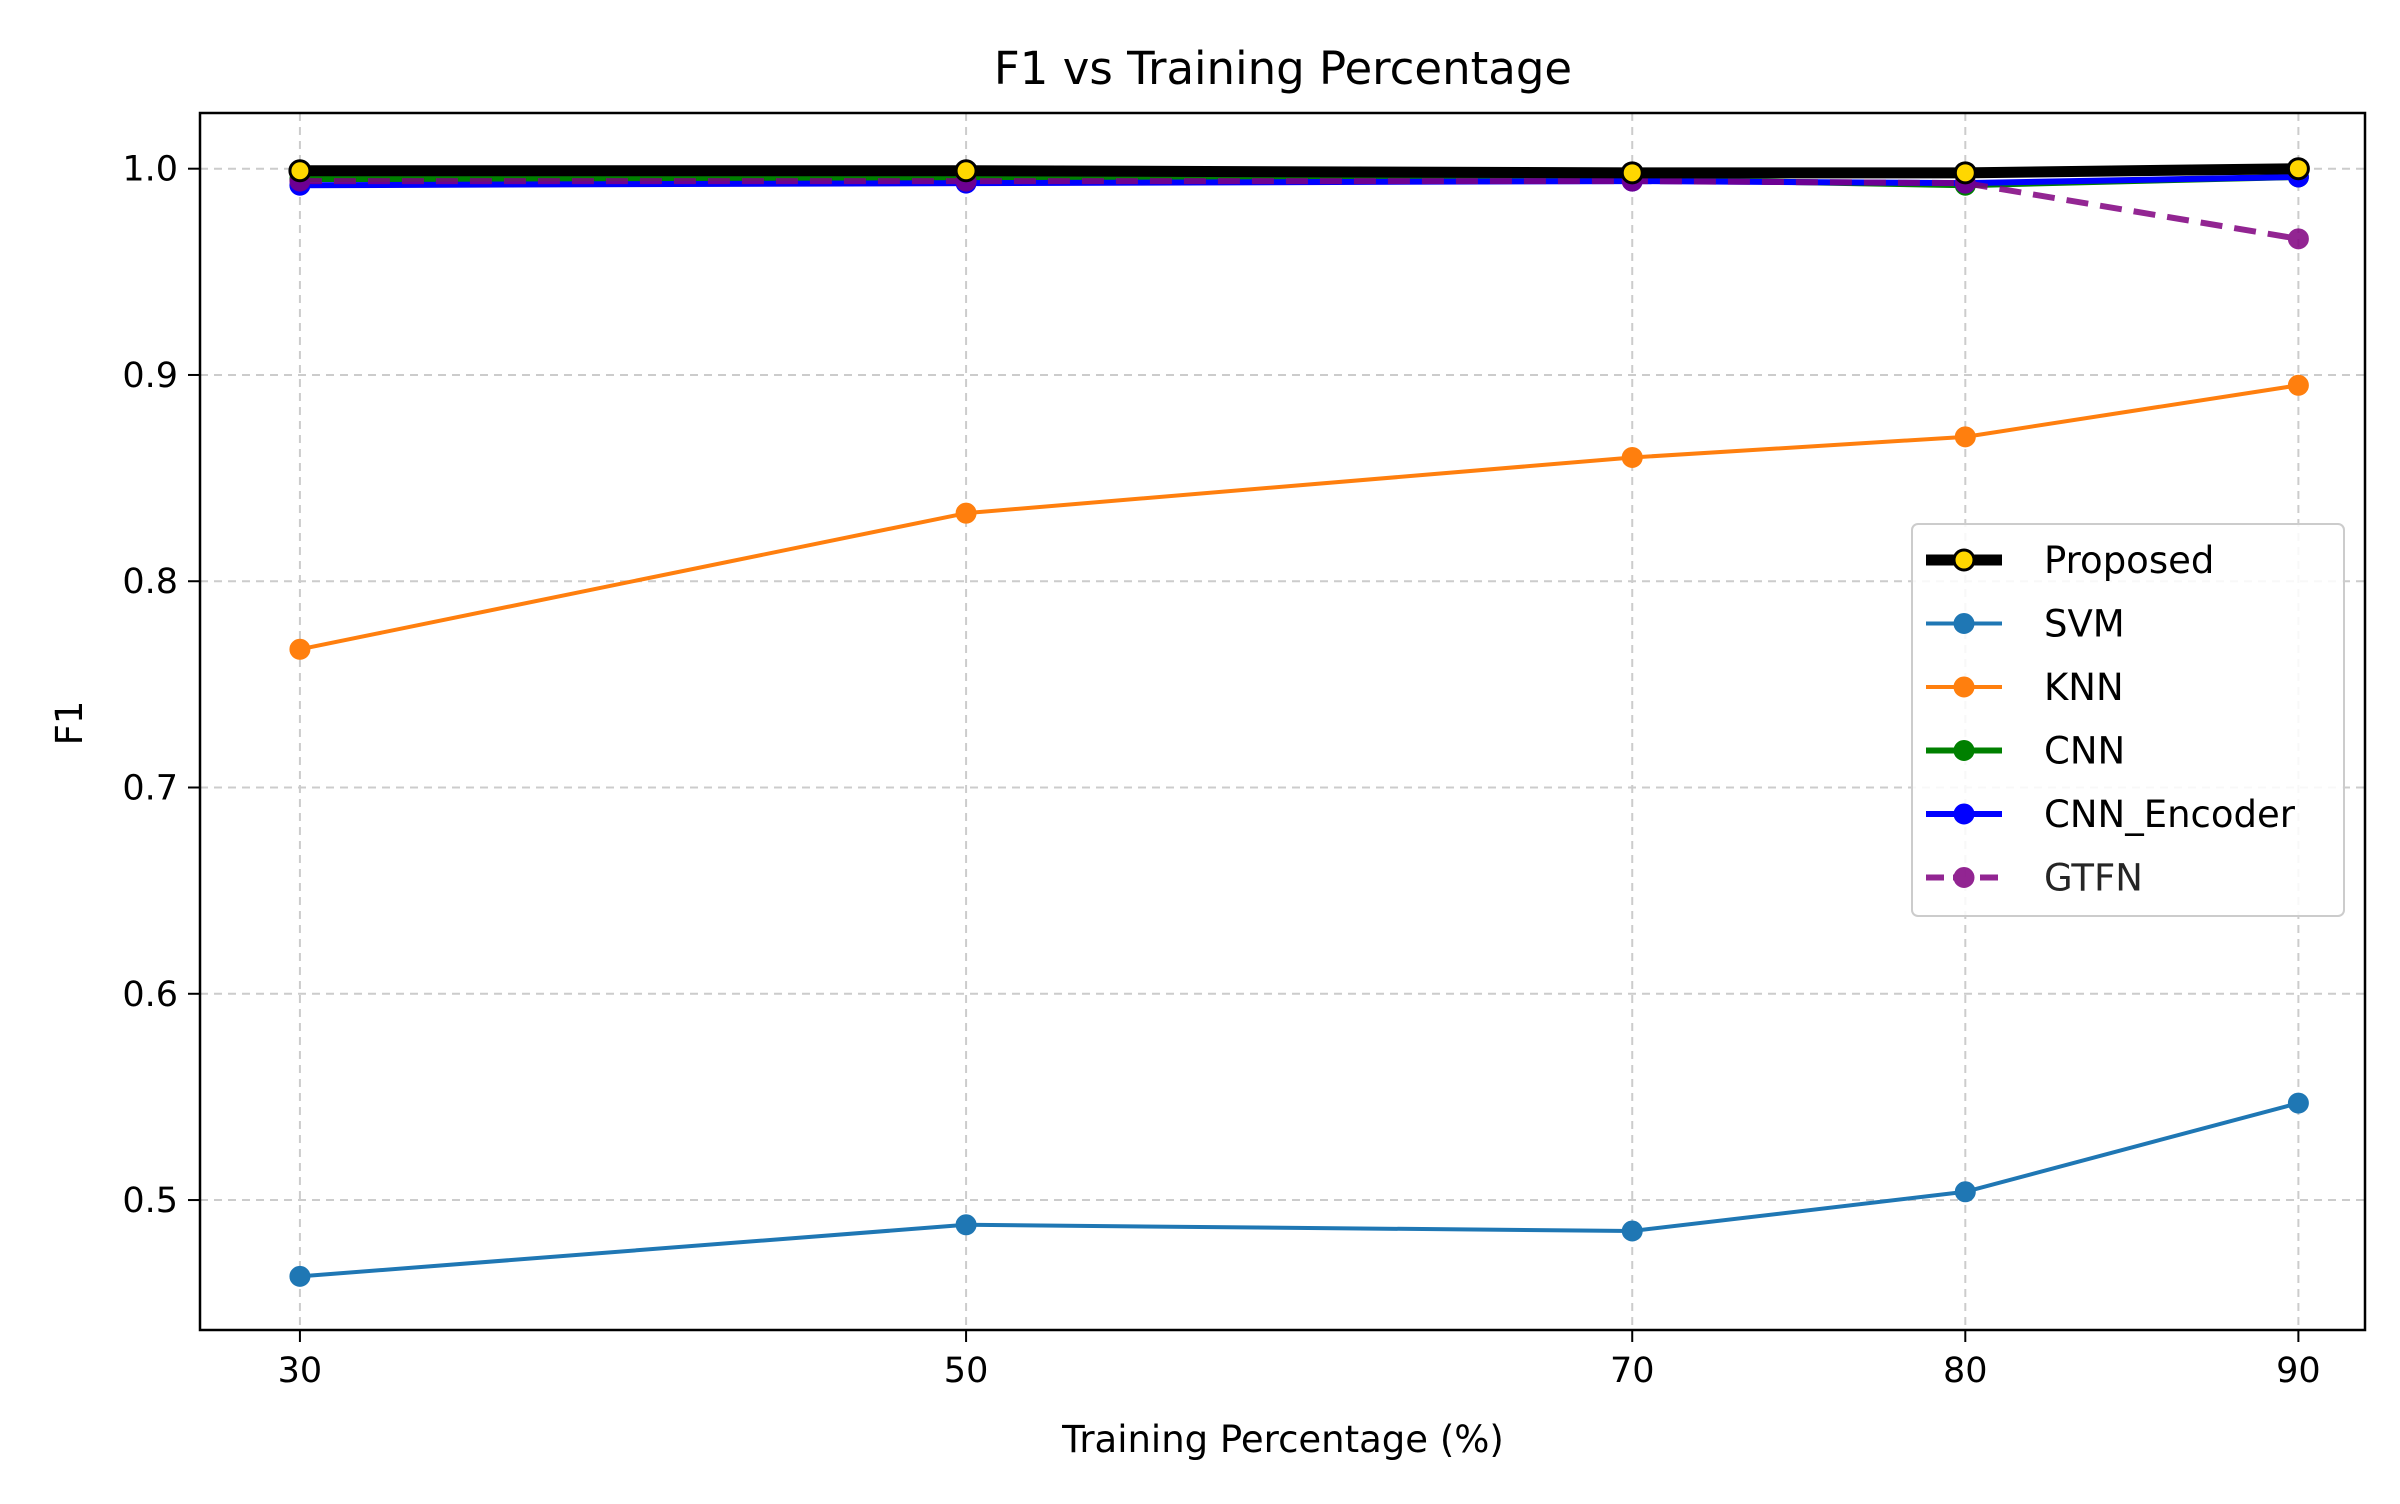 This screenshot has width=2400, height=1504. What do you see at coordinates (1632, 1371) in the screenshot?
I see `x-tick-label: 70` at bounding box center [1632, 1371].